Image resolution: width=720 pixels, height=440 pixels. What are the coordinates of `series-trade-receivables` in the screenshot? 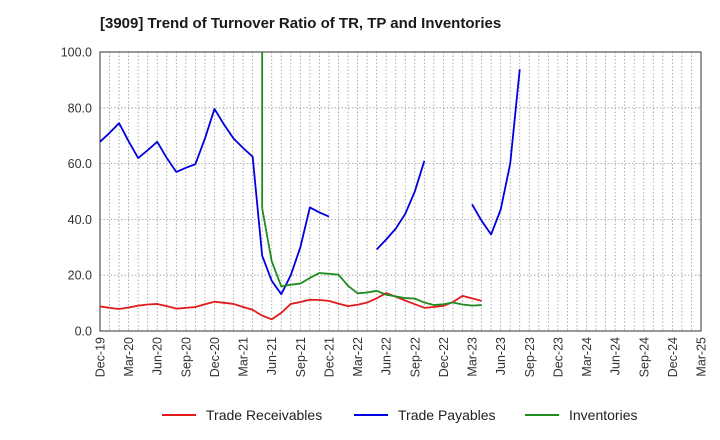 It's located at (290, 306).